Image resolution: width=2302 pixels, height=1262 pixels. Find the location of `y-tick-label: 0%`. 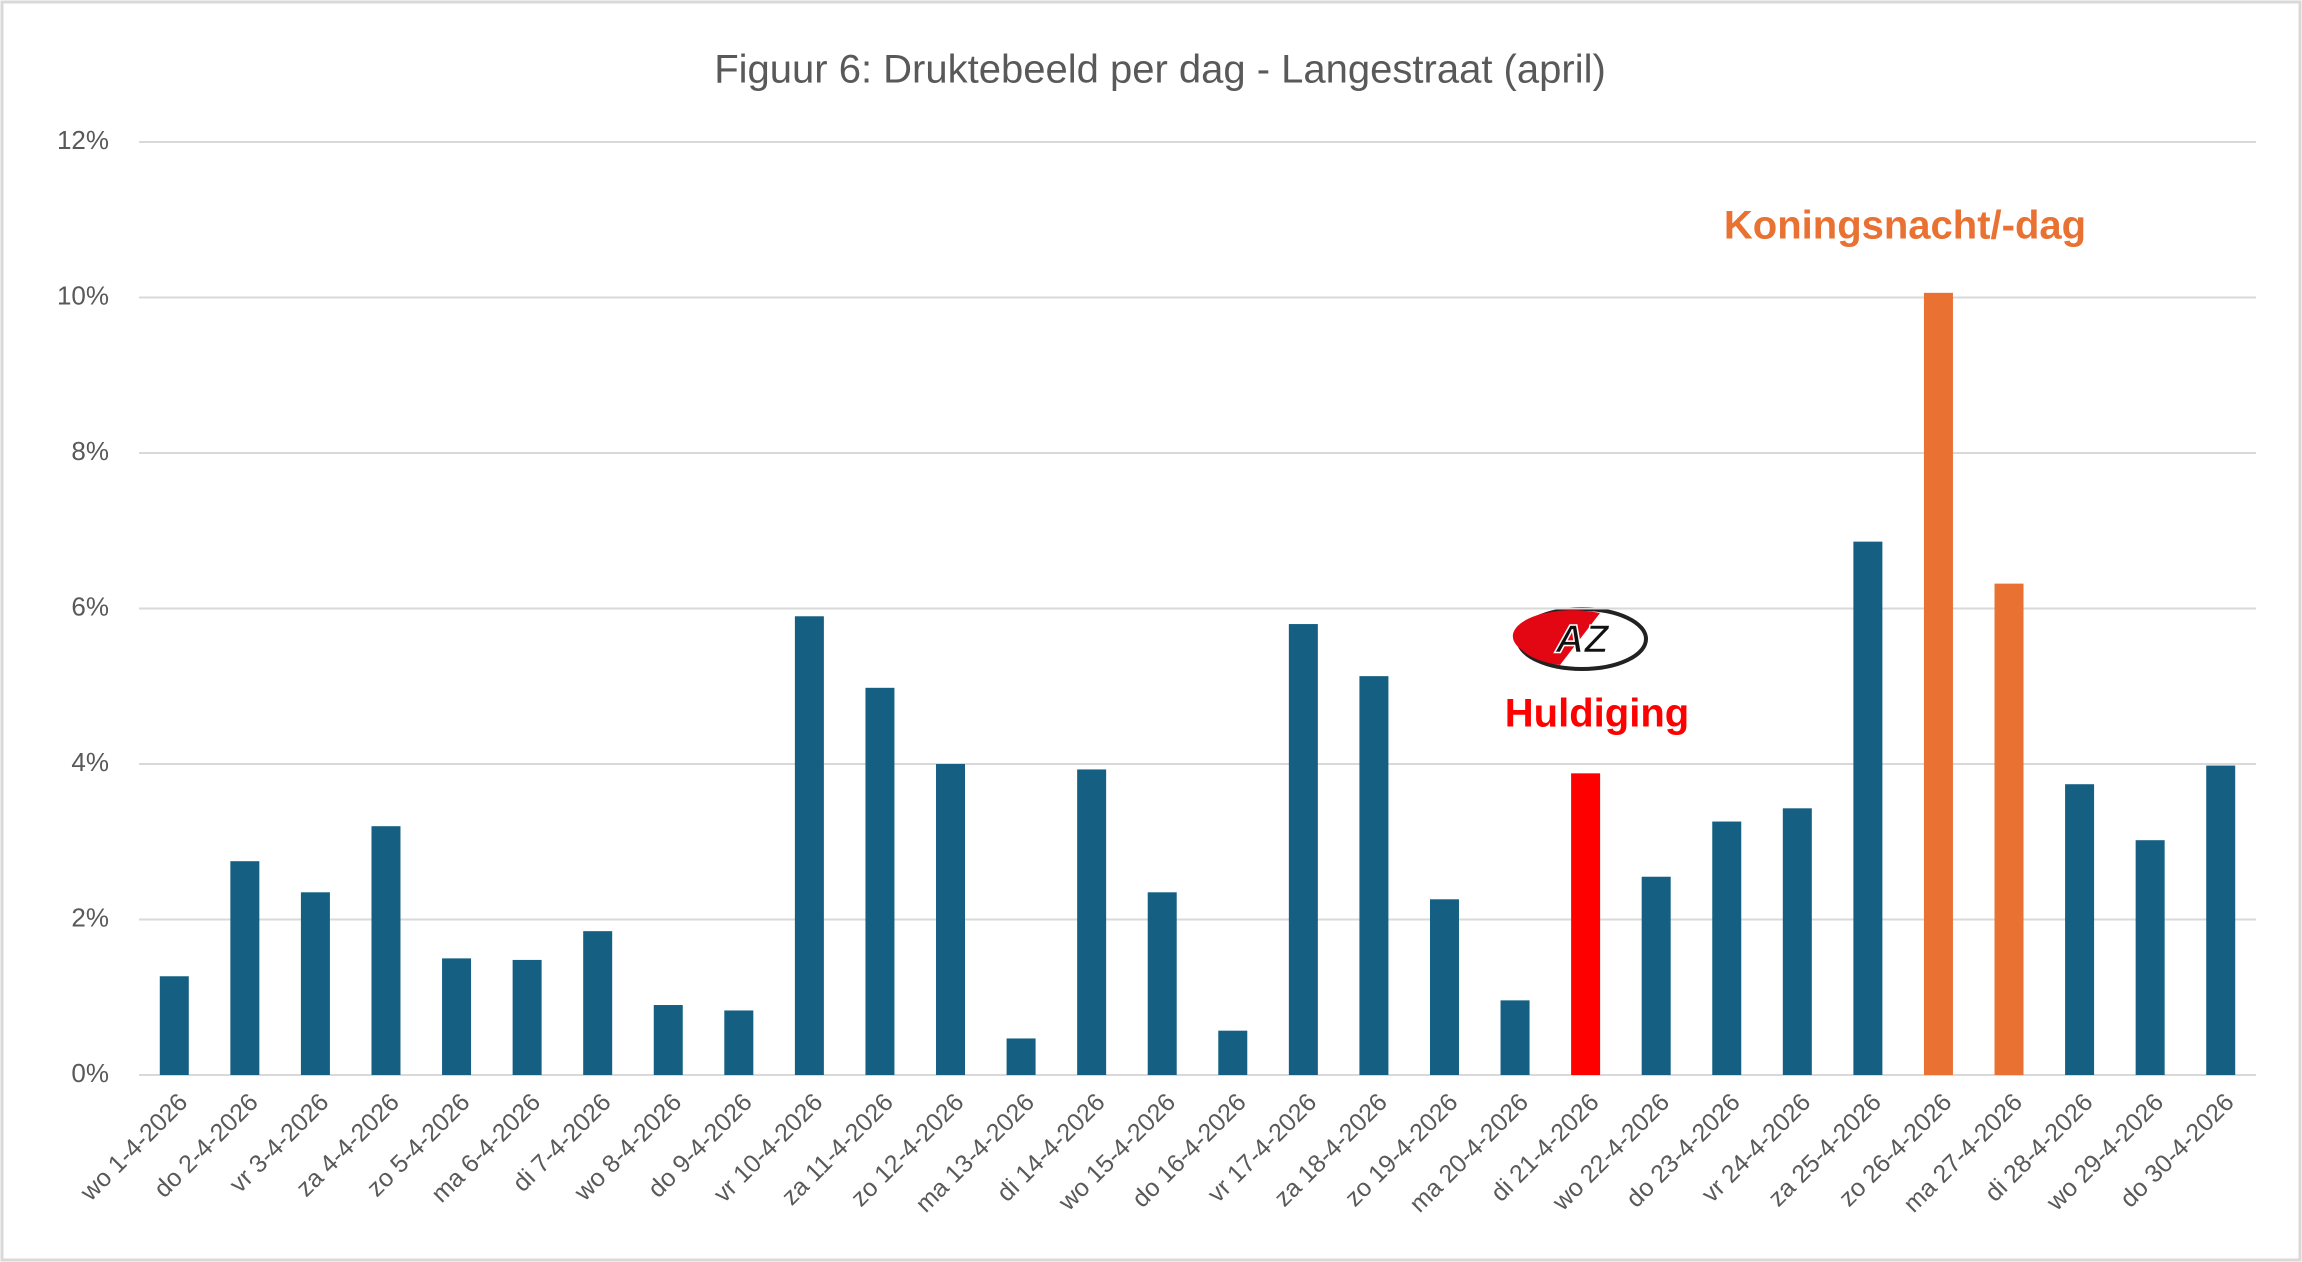

y-tick-label: 0% is located at coordinates (90, 1073).